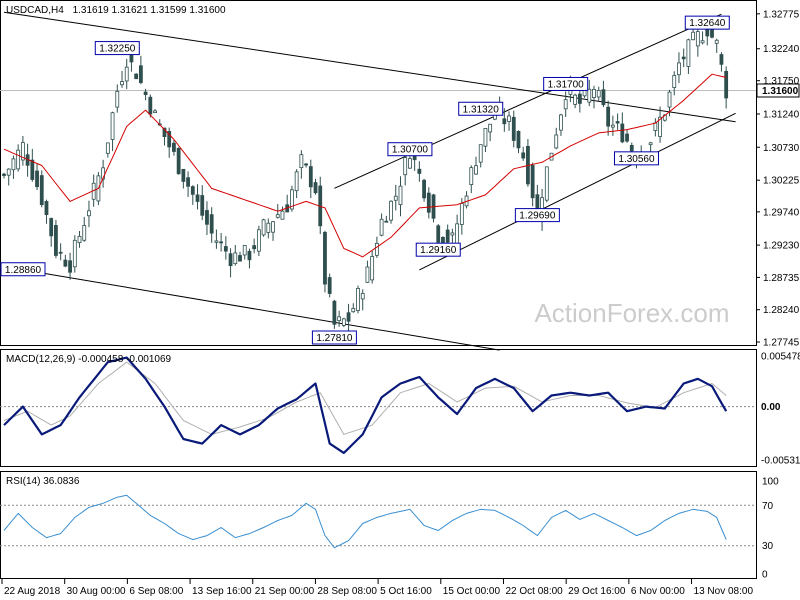  I want to click on price-level-label: 1.32640, so click(707, 23).